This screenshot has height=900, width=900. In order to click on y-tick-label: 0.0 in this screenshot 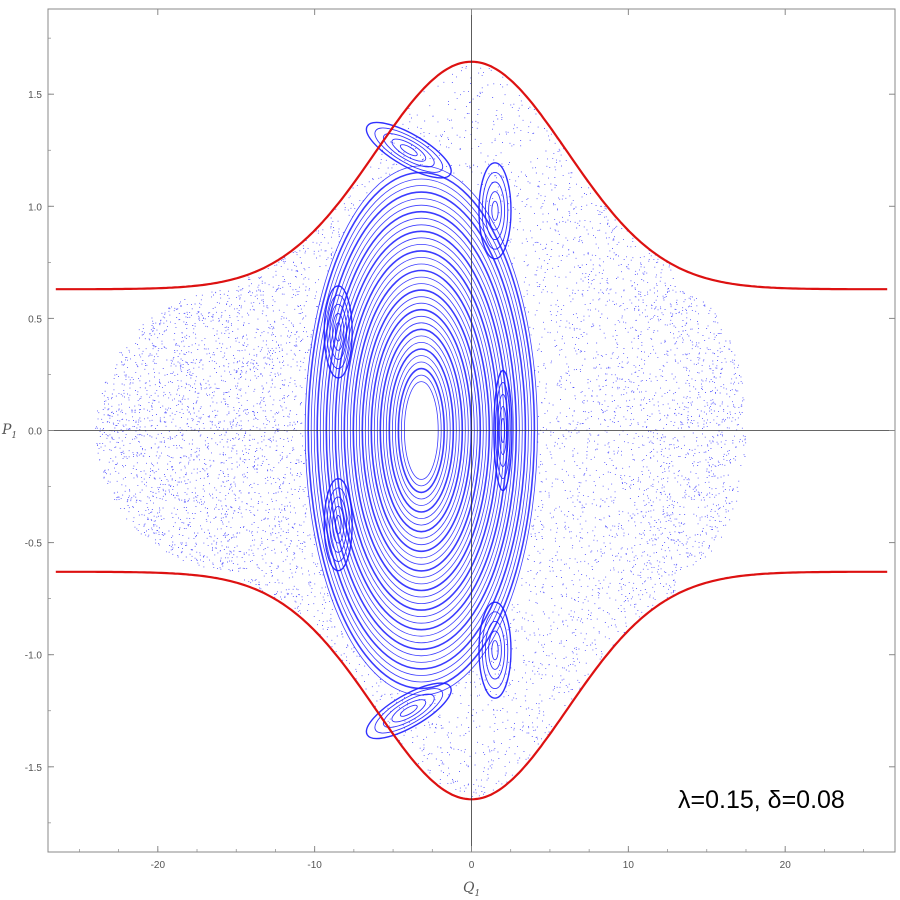, I will do `click(35, 432)`.